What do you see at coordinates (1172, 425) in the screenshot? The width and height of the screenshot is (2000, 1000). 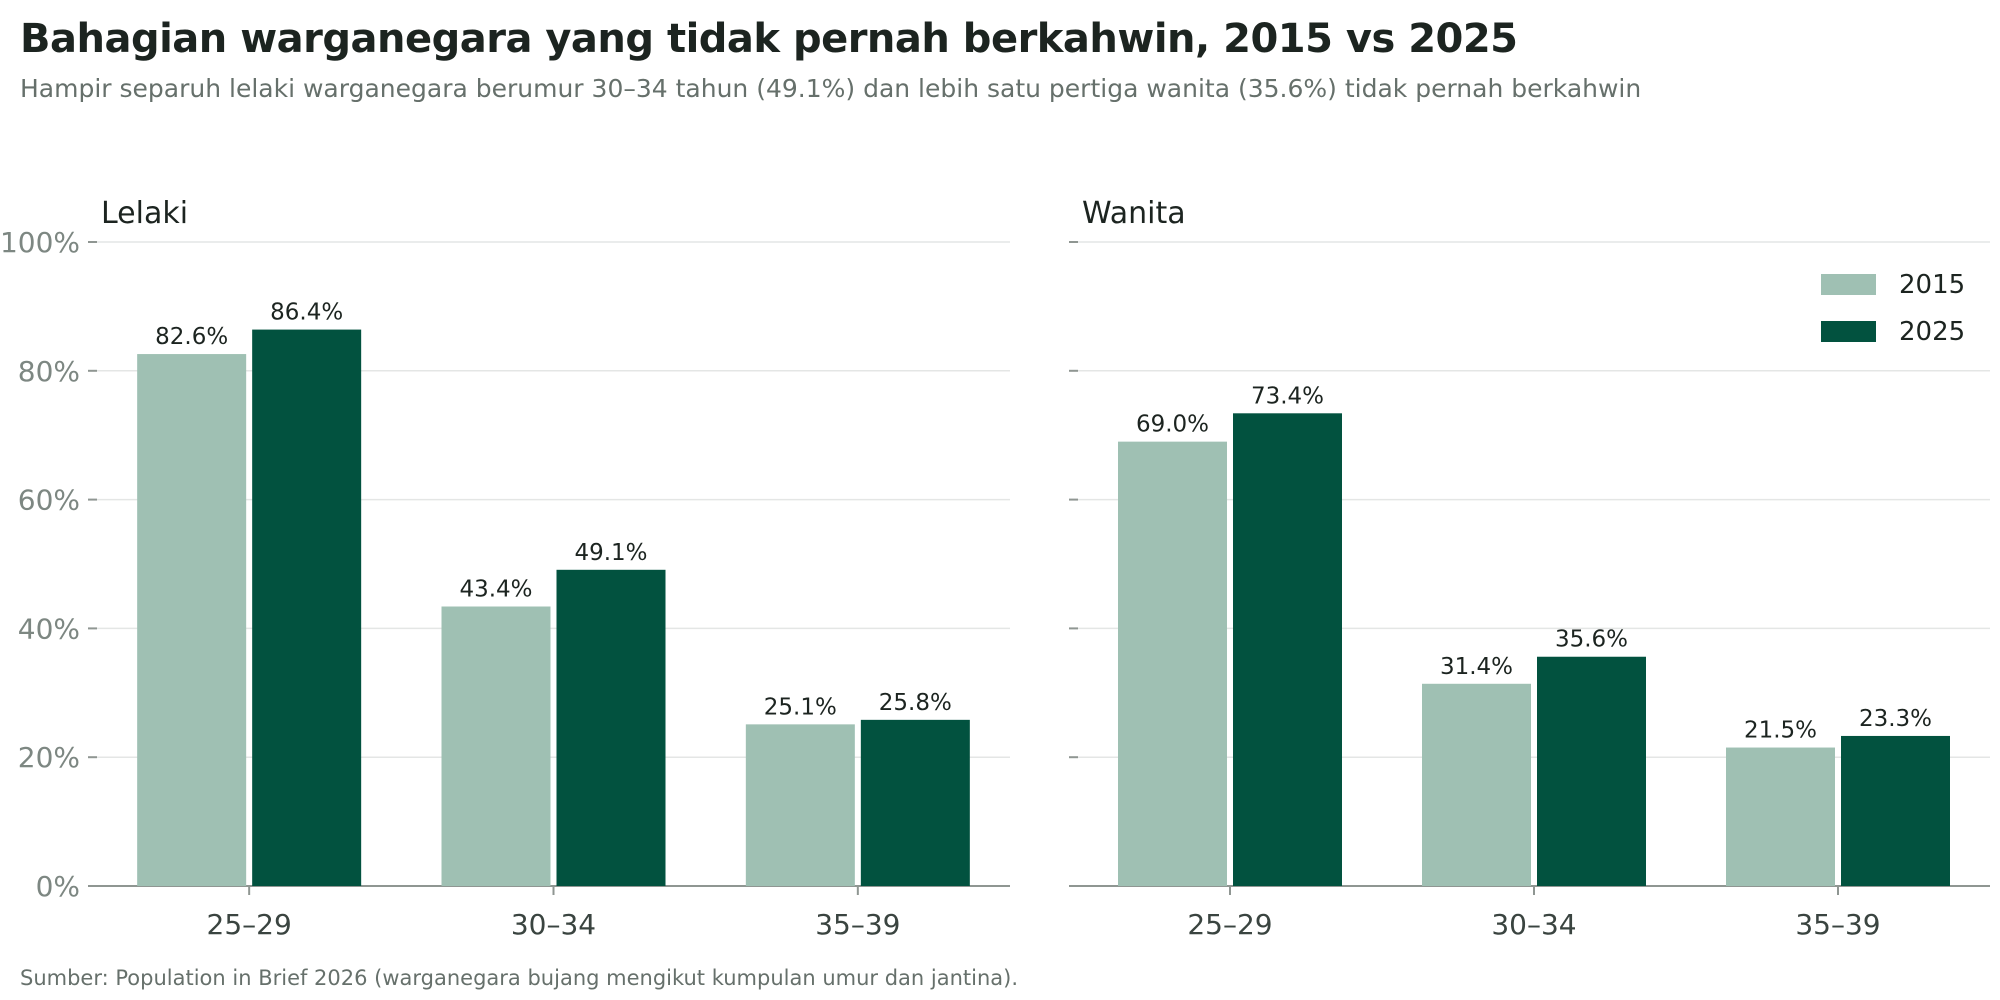 I see `data-label: 69.0%` at bounding box center [1172, 425].